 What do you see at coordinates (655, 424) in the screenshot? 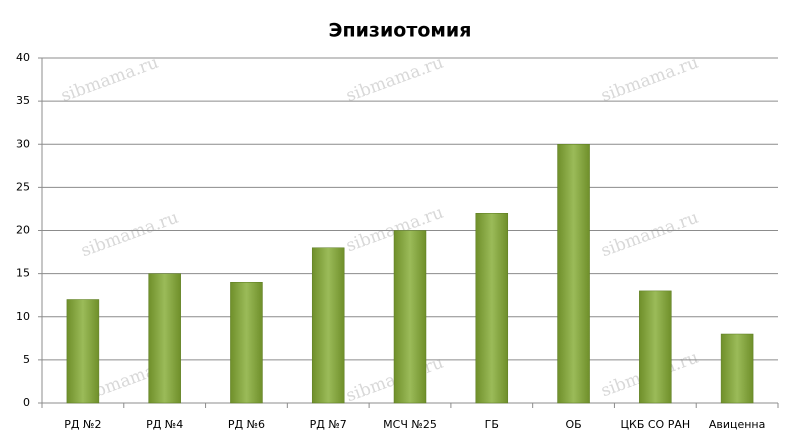
I see `x-tick-label: ЦКБ СО РАН` at bounding box center [655, 424].